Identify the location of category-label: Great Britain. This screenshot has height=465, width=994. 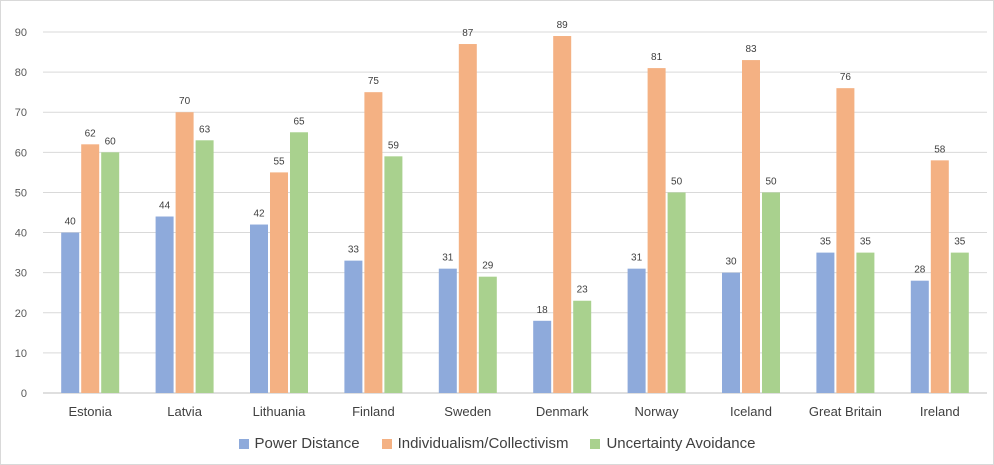
(845, 411).